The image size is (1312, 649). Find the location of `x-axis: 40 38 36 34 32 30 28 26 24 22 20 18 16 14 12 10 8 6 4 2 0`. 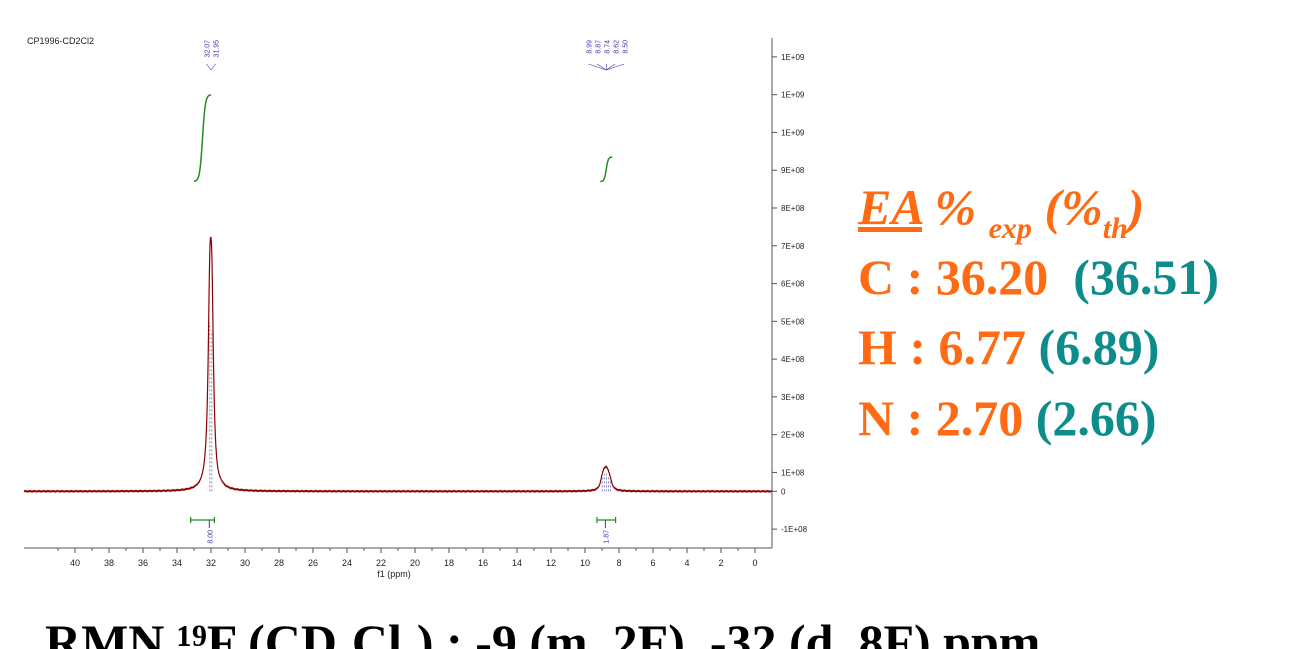

x-axis: 40 38 36 34 32 30 28 26 24 22 20 18 16 14 12 10 8 6 4 2 0 is located at coordinates (407, 558).